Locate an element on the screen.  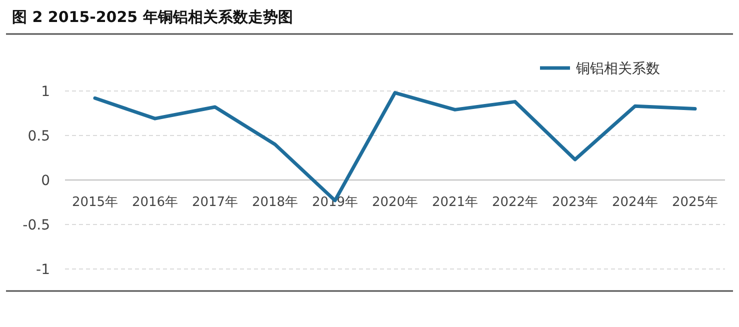
y-tick-label: 0 is located at coordinates (45, 181).